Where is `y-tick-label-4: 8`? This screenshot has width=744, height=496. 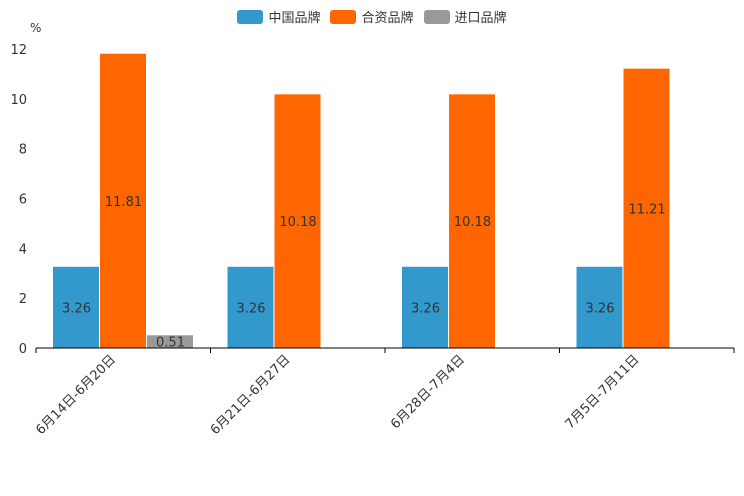
y-tick-label-4: 8 is located at coordinates (23, 150).